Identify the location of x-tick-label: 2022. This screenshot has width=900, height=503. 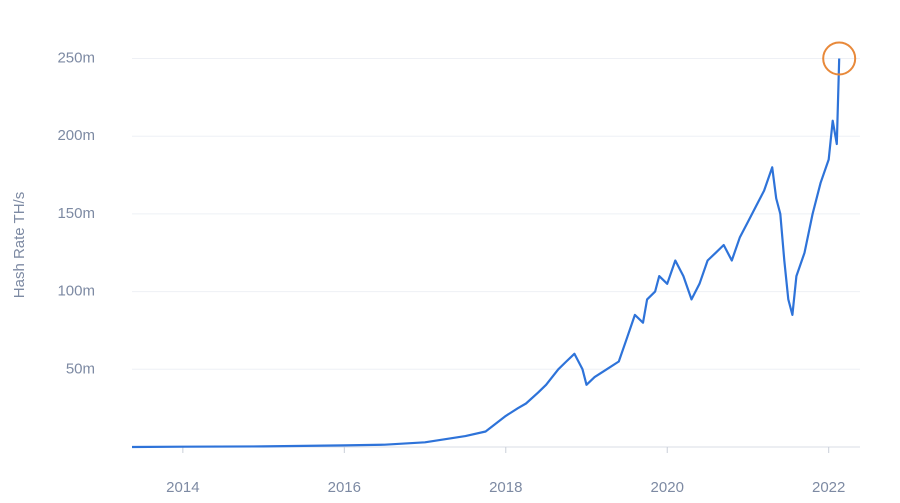
(828, 487).